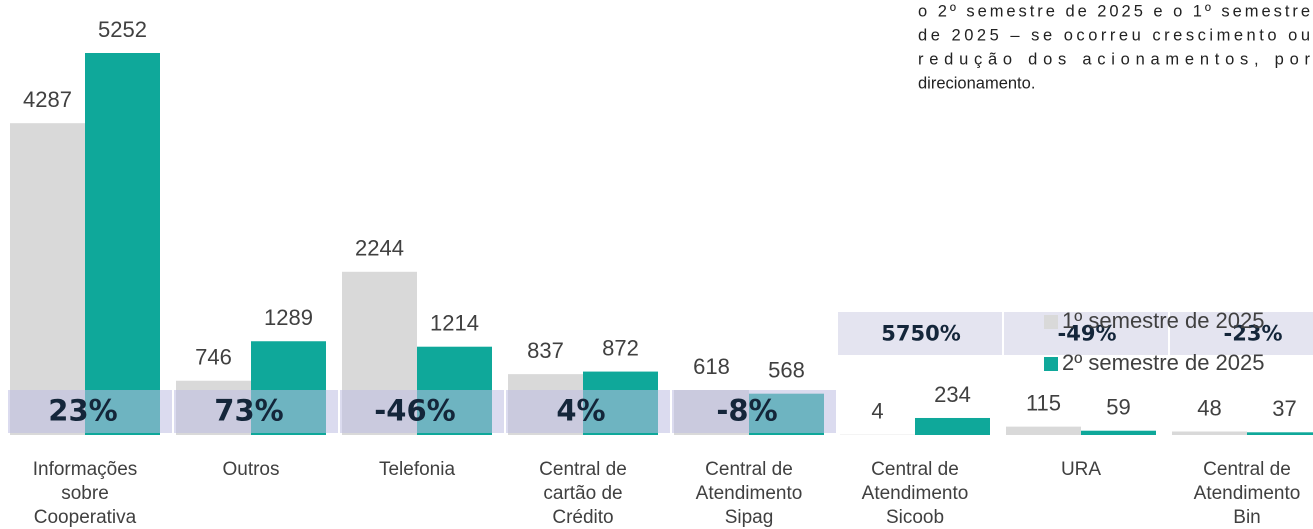 The width and height of the screenshot is (1313, 529). Describe the element at coordinates (1163, 320) in the screenshot. I see `legend-label: 1º semestre de 2025` at that location.